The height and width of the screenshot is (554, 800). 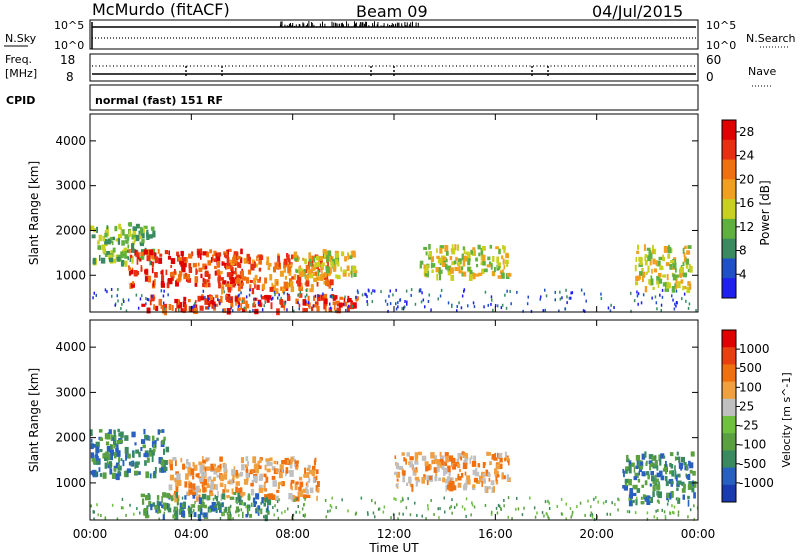 What do you see at coordinates (754, 349) in the screenshot?
I see `colorbar-tick-label: 1000` at bounding box center [754, 349].